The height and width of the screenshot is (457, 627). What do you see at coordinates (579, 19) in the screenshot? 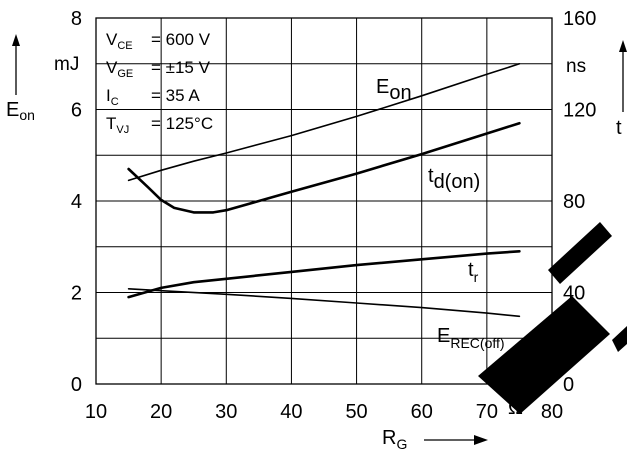
I see `right-tick-label: 160` at bounding box center [579, 19].